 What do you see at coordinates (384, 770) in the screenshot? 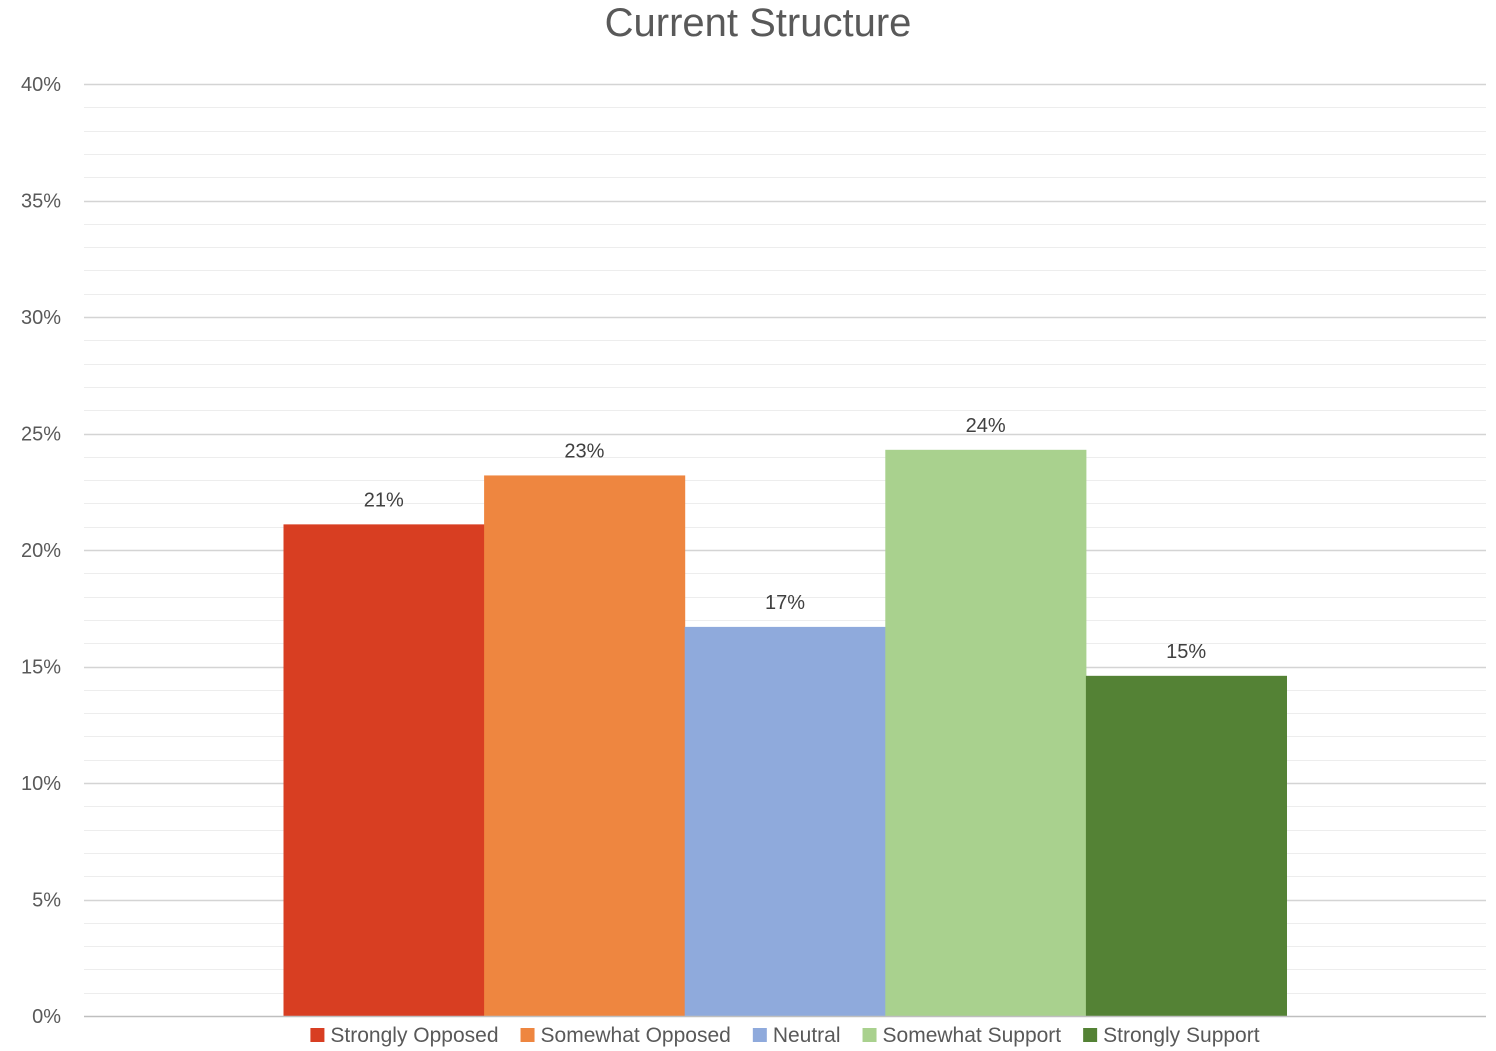
I see `bar-strongly-opposed` at bounding box center [384, 770].